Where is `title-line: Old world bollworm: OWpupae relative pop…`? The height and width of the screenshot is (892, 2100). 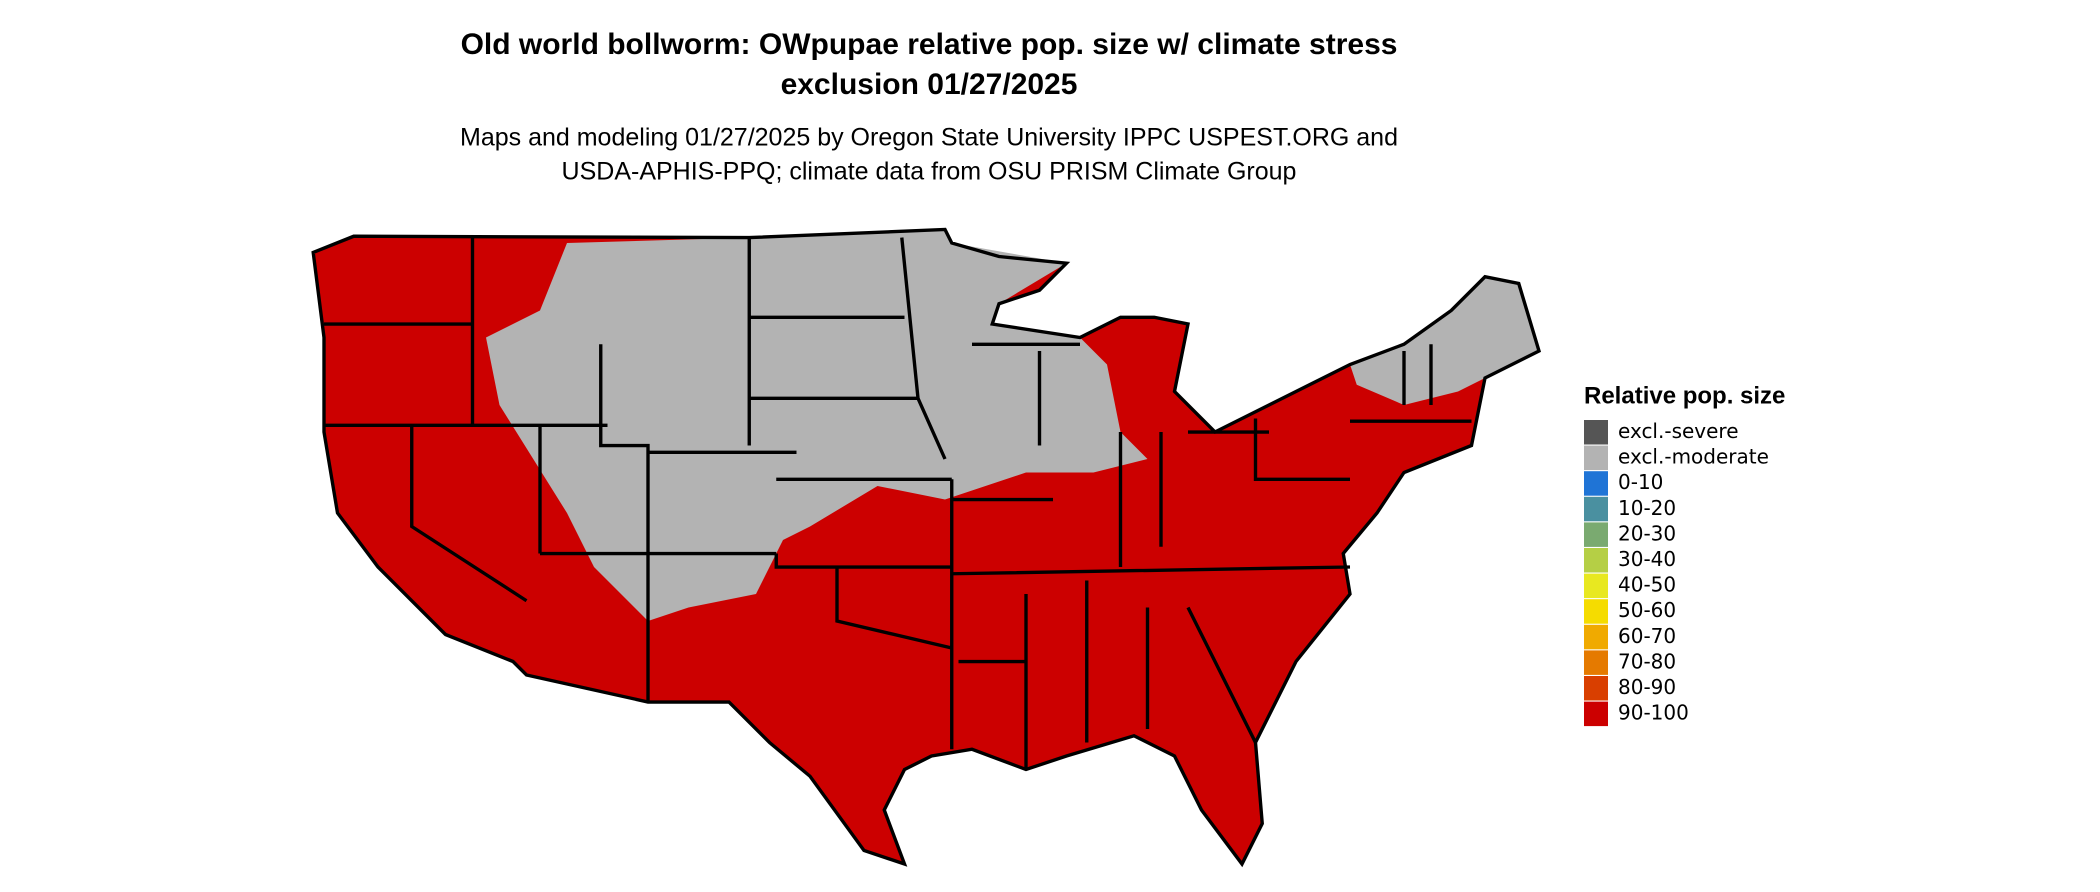
title-line: Old world bollworm: OWpupae relative pop… is located at coordinates (929, 44).